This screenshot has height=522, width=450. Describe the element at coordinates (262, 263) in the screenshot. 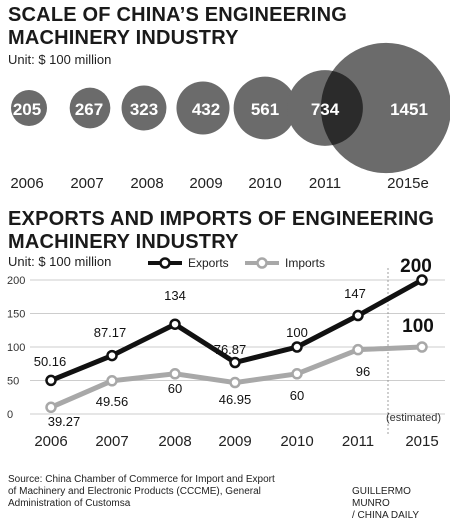

I see `legend-marker-imports` at that location.